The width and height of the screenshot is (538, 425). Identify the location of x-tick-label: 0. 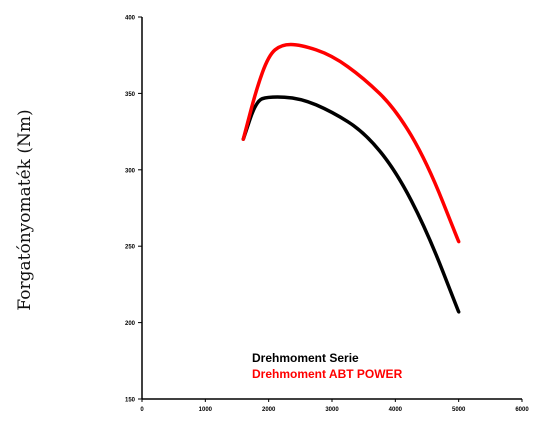
(142, 410).